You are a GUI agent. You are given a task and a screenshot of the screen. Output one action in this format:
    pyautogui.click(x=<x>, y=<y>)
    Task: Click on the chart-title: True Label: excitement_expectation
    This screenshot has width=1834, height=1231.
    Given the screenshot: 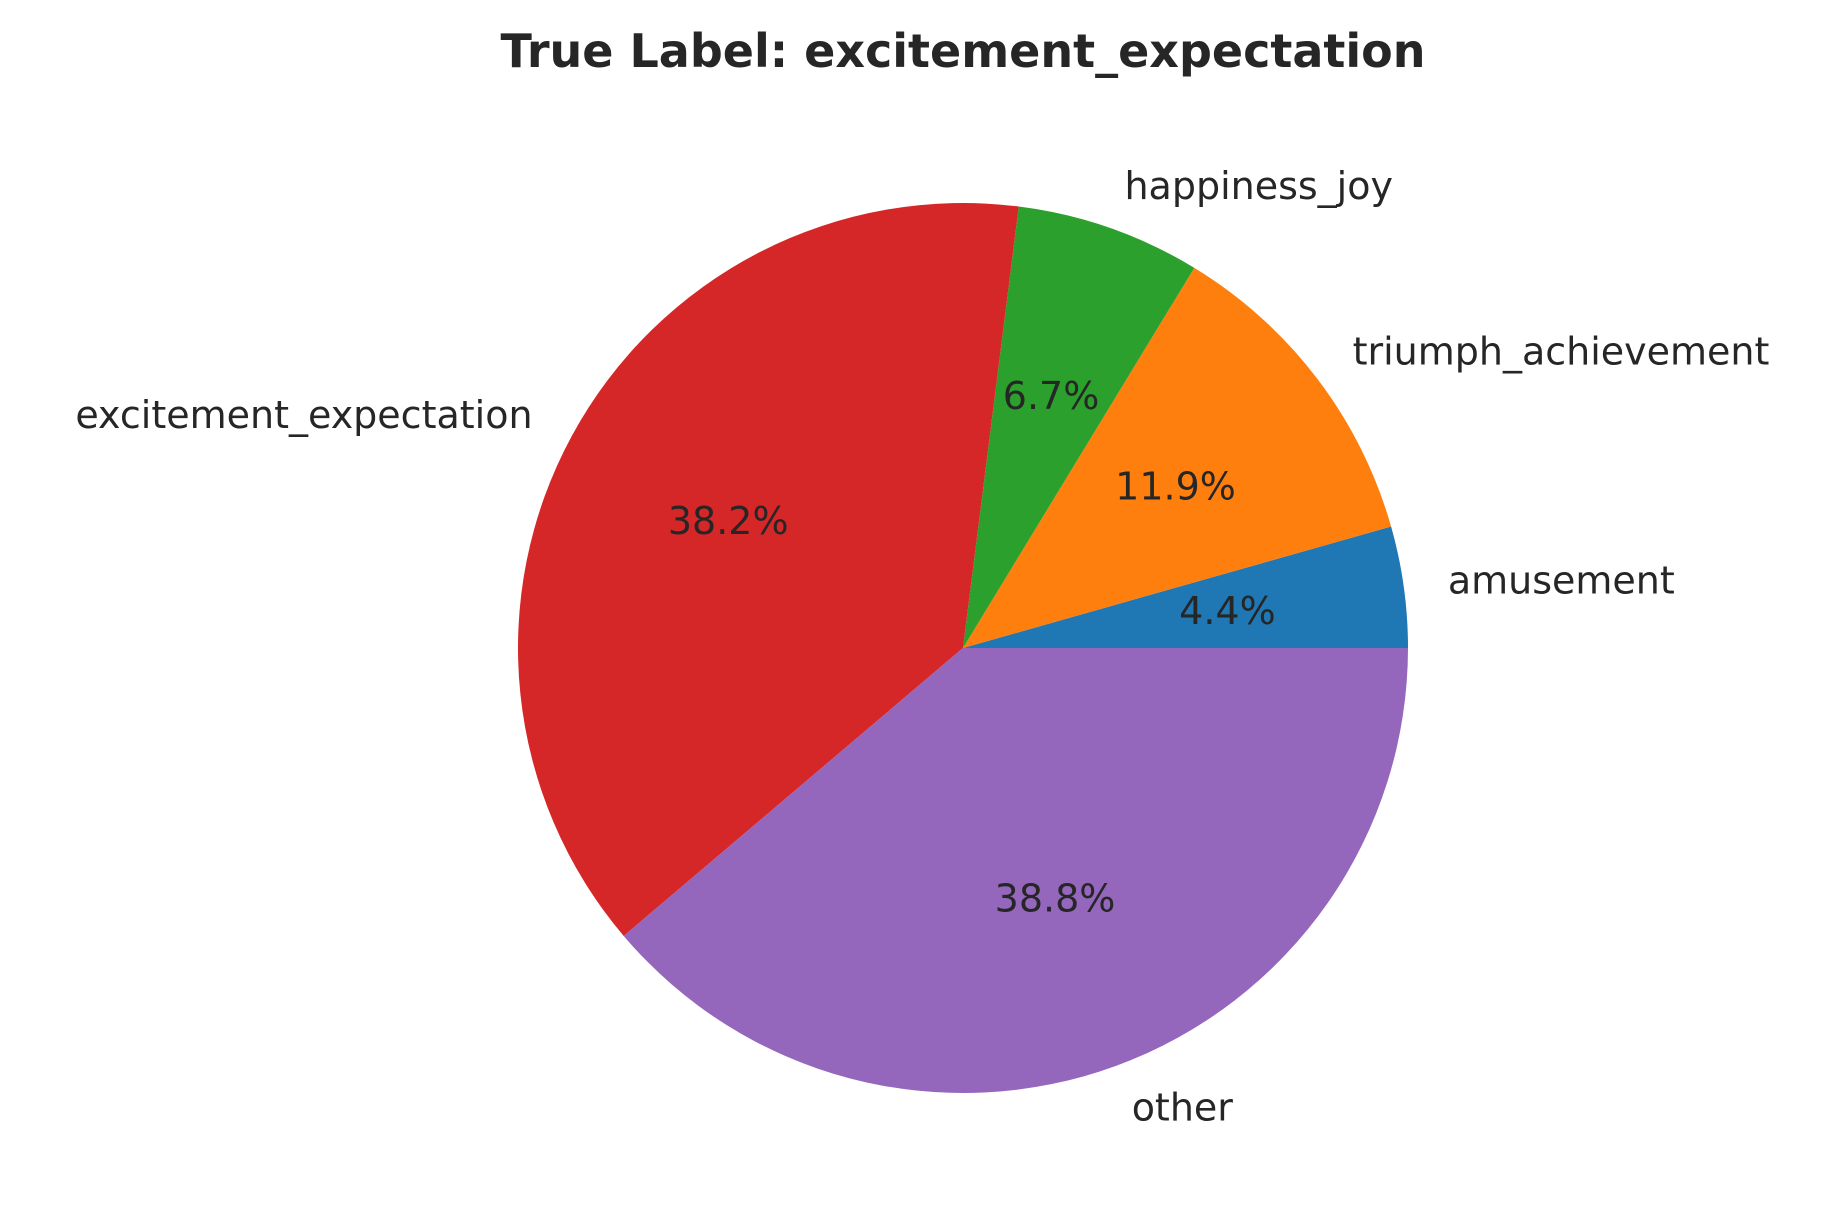 What is the action you would take?
    pyautogui.click(x=963, y=51)
    